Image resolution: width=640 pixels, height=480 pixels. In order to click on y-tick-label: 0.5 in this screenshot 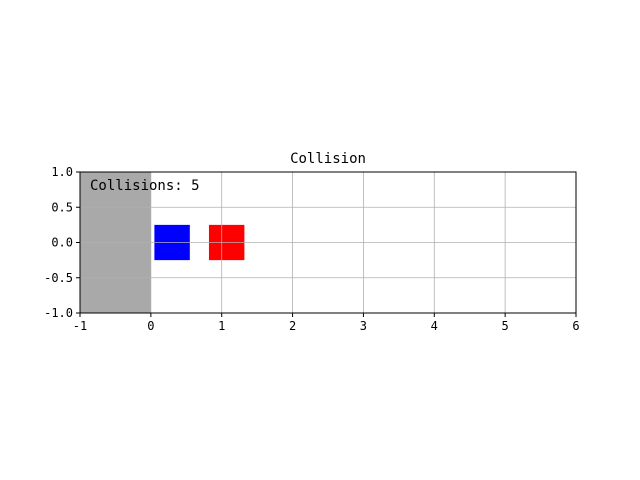, I will do `click(62, 207)`.